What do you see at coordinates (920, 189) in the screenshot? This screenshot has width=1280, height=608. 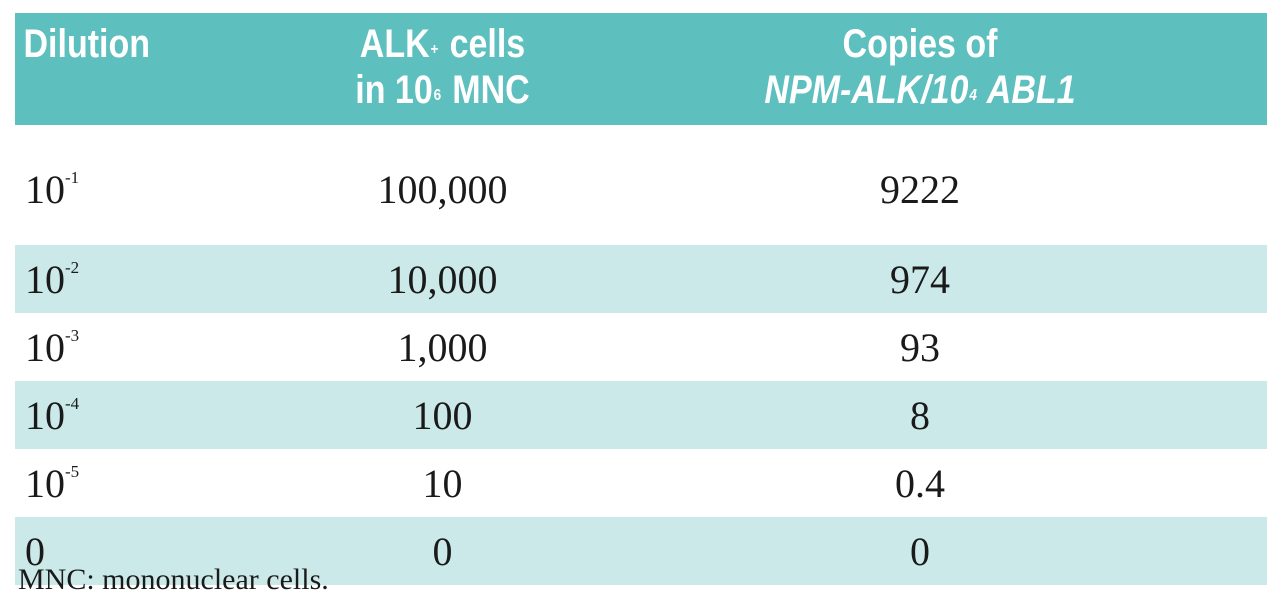 I see `copies-cell: 9222` at bounding box center [920, 189].